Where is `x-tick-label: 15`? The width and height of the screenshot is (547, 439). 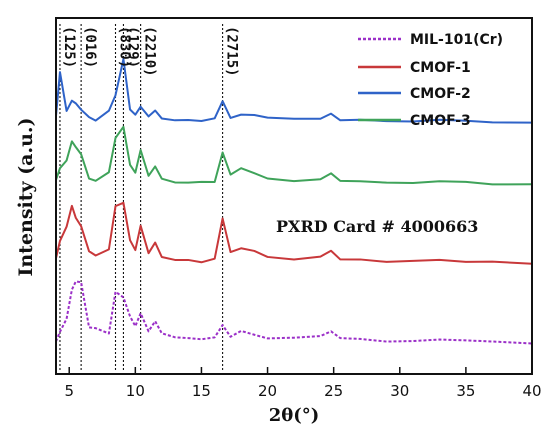 x-tick-label: 15 is located at coordinates (201, 391).